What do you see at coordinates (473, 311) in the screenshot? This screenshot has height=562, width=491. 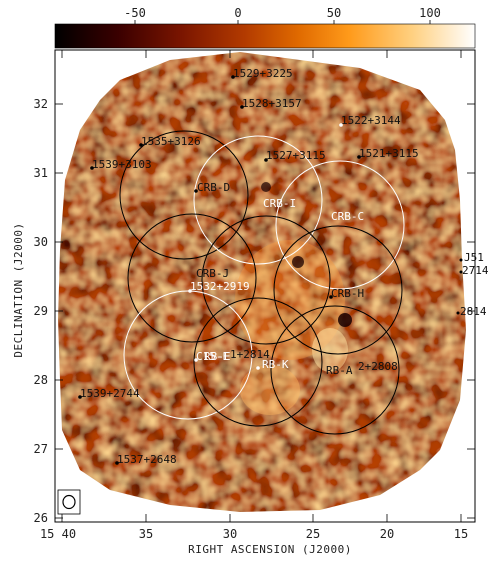 I see `edge-label: 2814` at bounding box center [473, 311].